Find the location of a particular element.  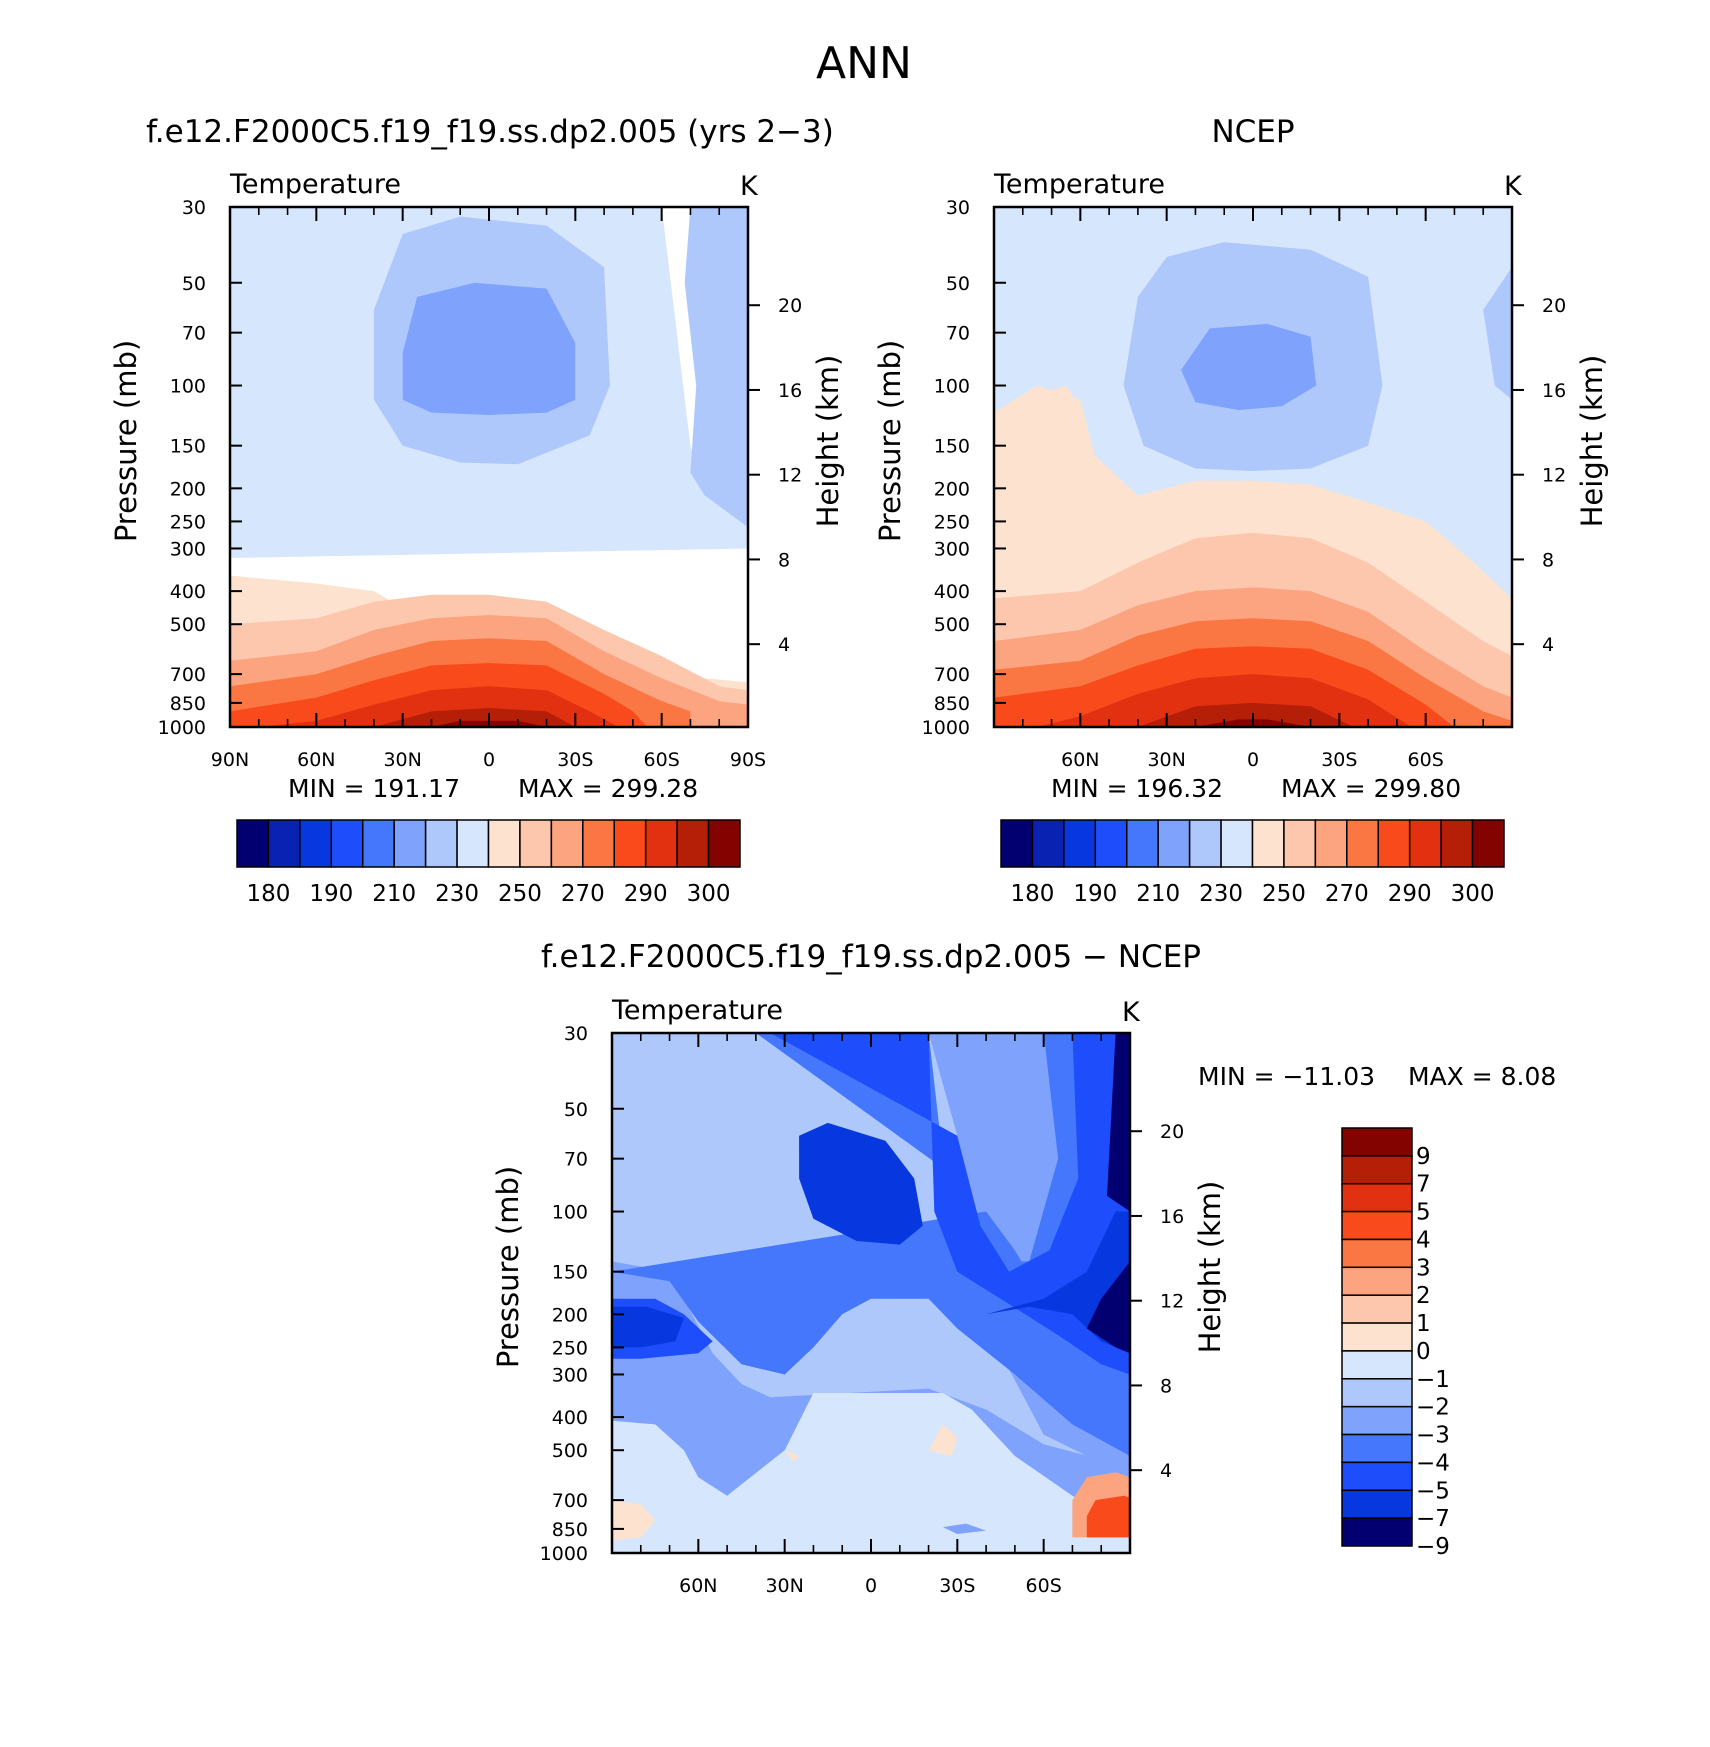

colorbar-label: 230 is located at coordinates (457, 894).